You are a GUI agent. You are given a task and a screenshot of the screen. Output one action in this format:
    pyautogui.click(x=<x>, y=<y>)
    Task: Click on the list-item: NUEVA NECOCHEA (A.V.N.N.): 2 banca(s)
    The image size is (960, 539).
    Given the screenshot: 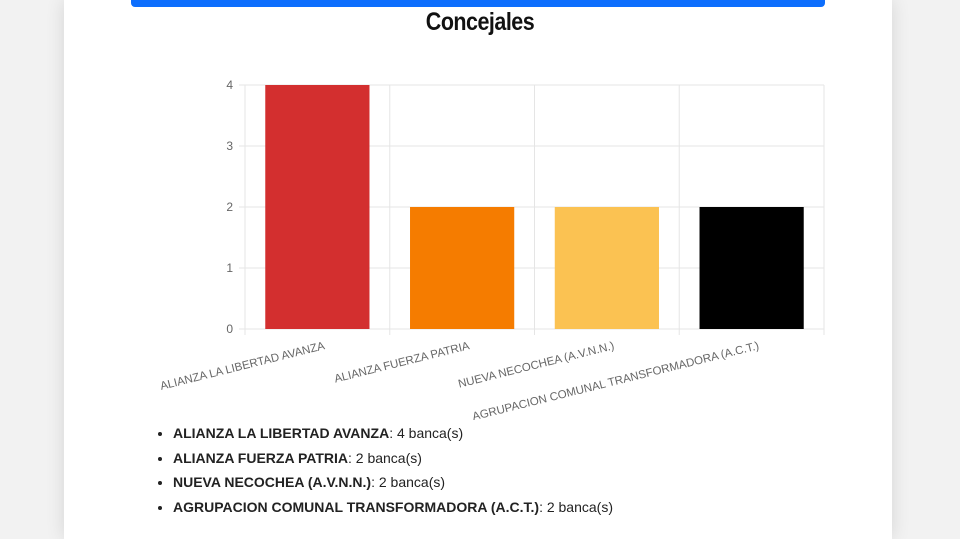 What is the action you would take?
    pyautogui.click(x=393, y=482)
    